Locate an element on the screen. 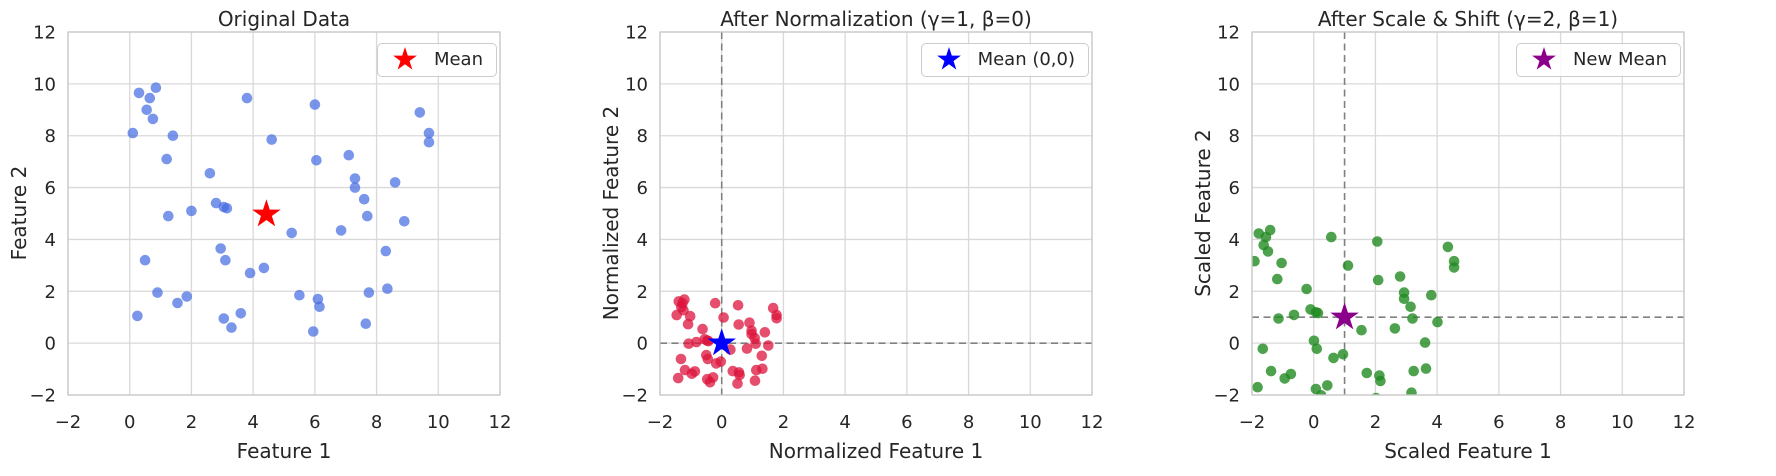 The image size is (1776, 476). y-axis-label: Normalized Feature 2 is located at coordinates (611, 213).